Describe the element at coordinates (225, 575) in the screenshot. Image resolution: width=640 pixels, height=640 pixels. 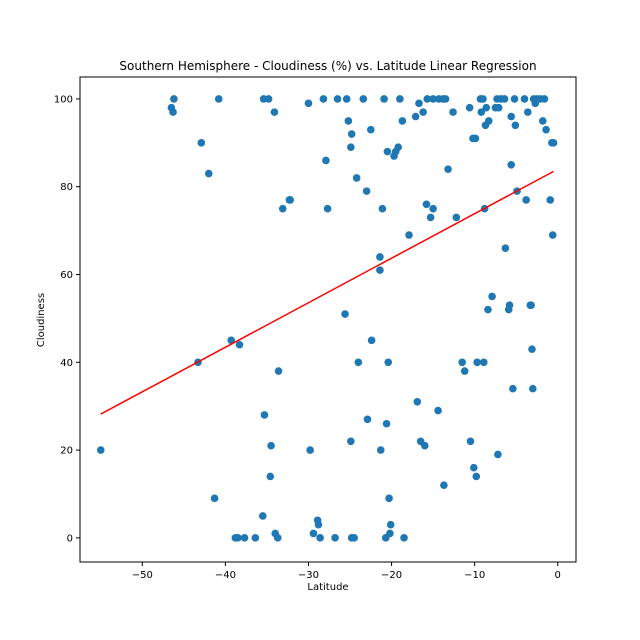
I see `x-tick-label: −40` at that location.